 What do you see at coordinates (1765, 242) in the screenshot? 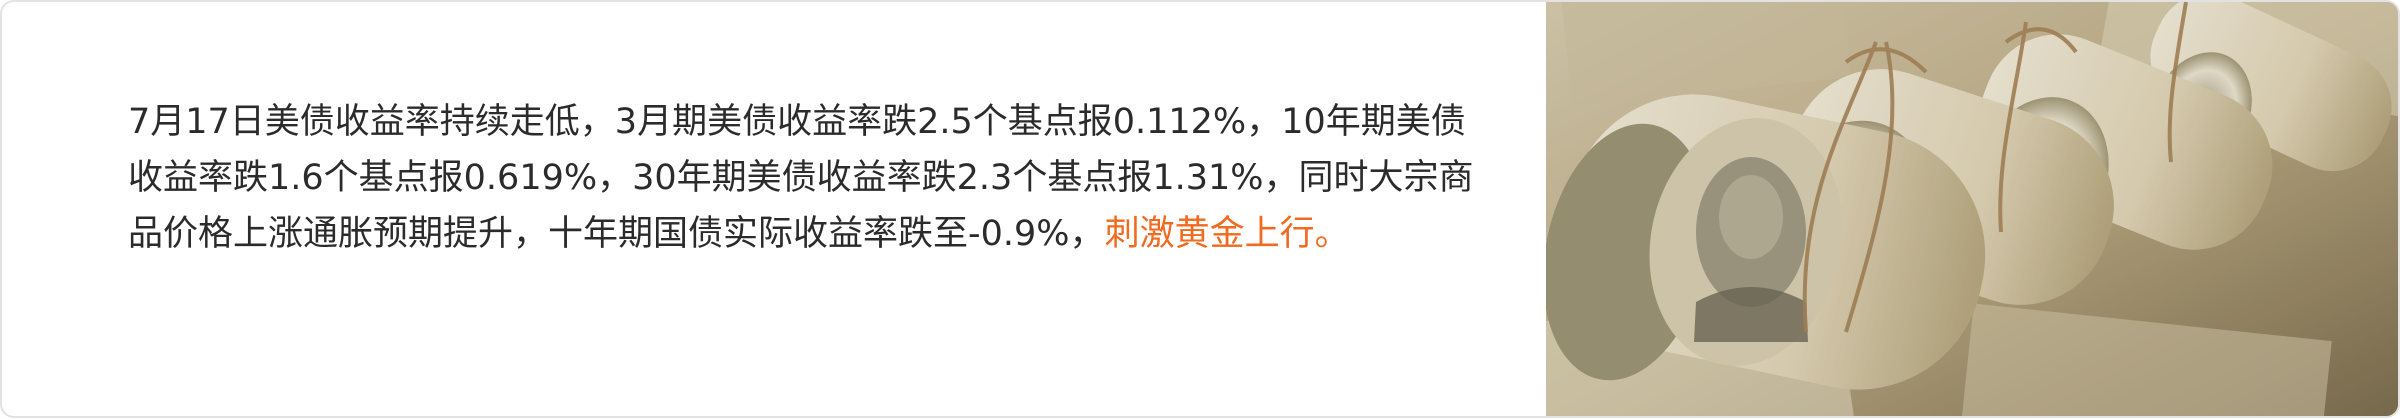
I see `roll-front` at bounding box center [1765, 242].